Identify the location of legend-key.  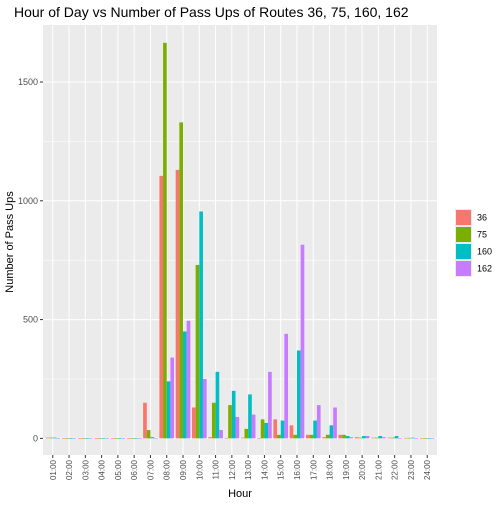
(463, 251).